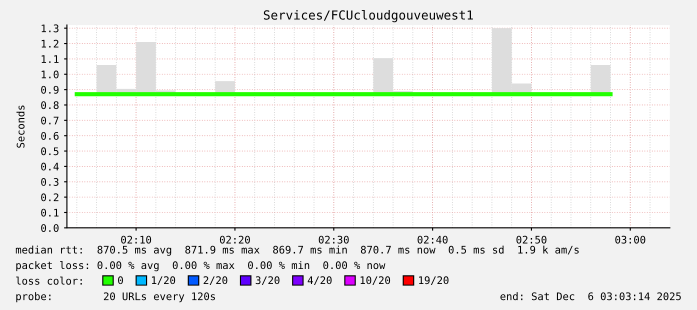 The height and width of the screenshot is (310, 697). I want to click on x-tick-label: 02:30, so click(333, 240).